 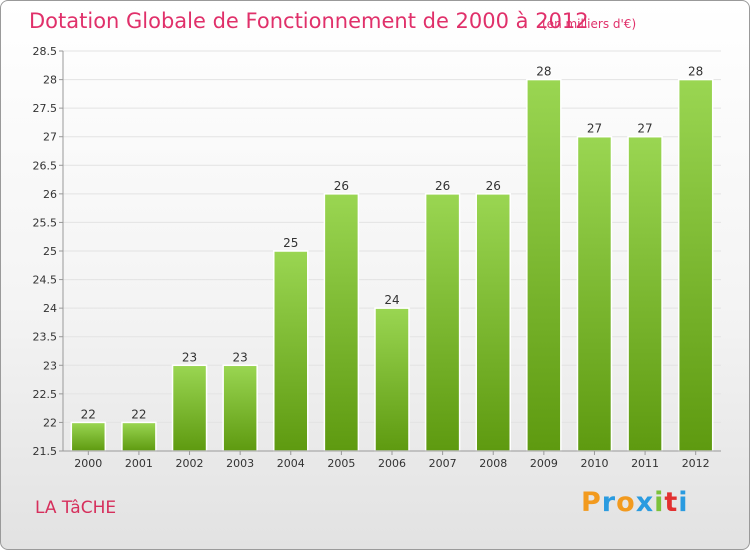 I want to click on bar-2007, so click(x=442, y=322).